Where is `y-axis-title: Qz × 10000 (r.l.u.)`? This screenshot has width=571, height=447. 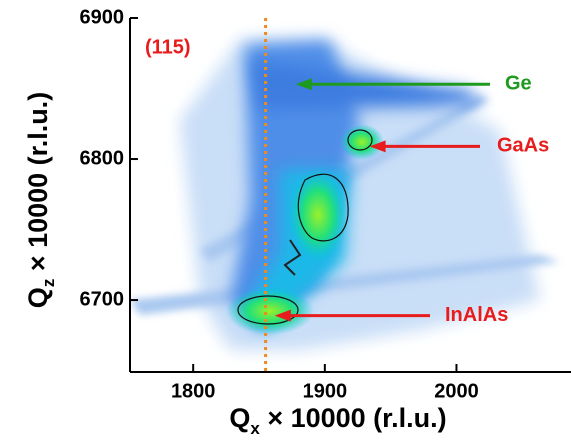
y-axis-title: Qz × 10000 (r.l.u.) is located at coordinates (40, 200).